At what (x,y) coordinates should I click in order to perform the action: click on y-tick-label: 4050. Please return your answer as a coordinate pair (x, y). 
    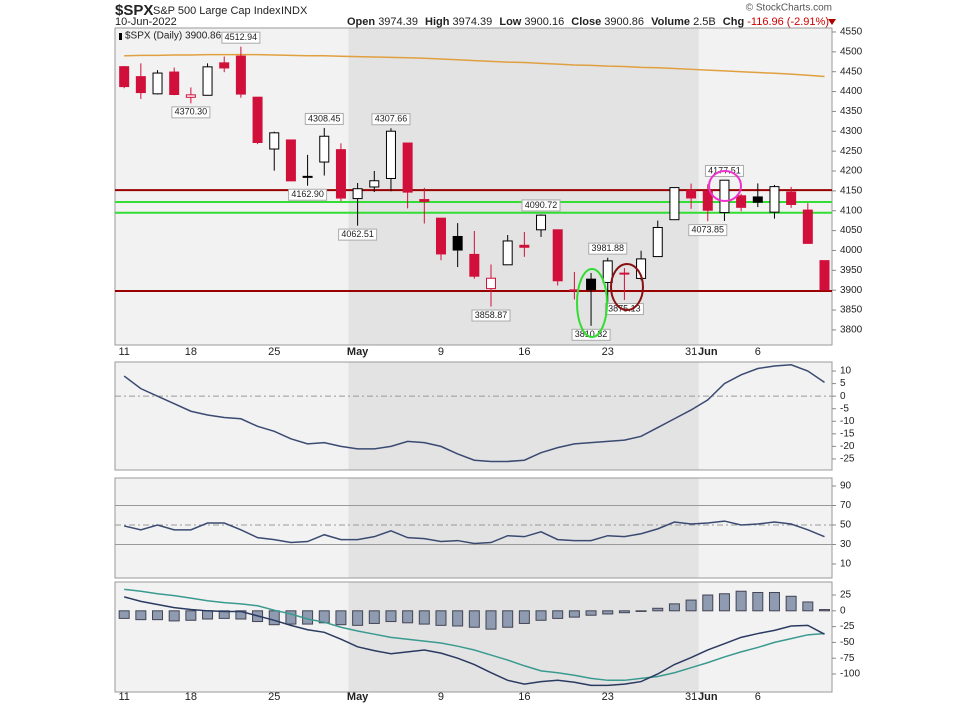
    Looking at the image, I should click on (851, 230).